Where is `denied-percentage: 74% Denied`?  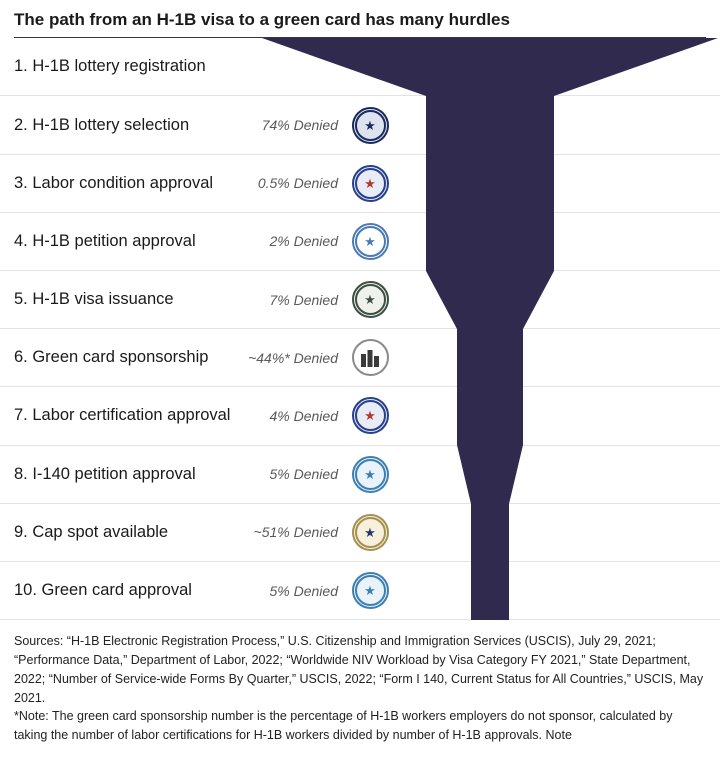 denied-percentage: 74% Denied is located at coordinates (299, 125).